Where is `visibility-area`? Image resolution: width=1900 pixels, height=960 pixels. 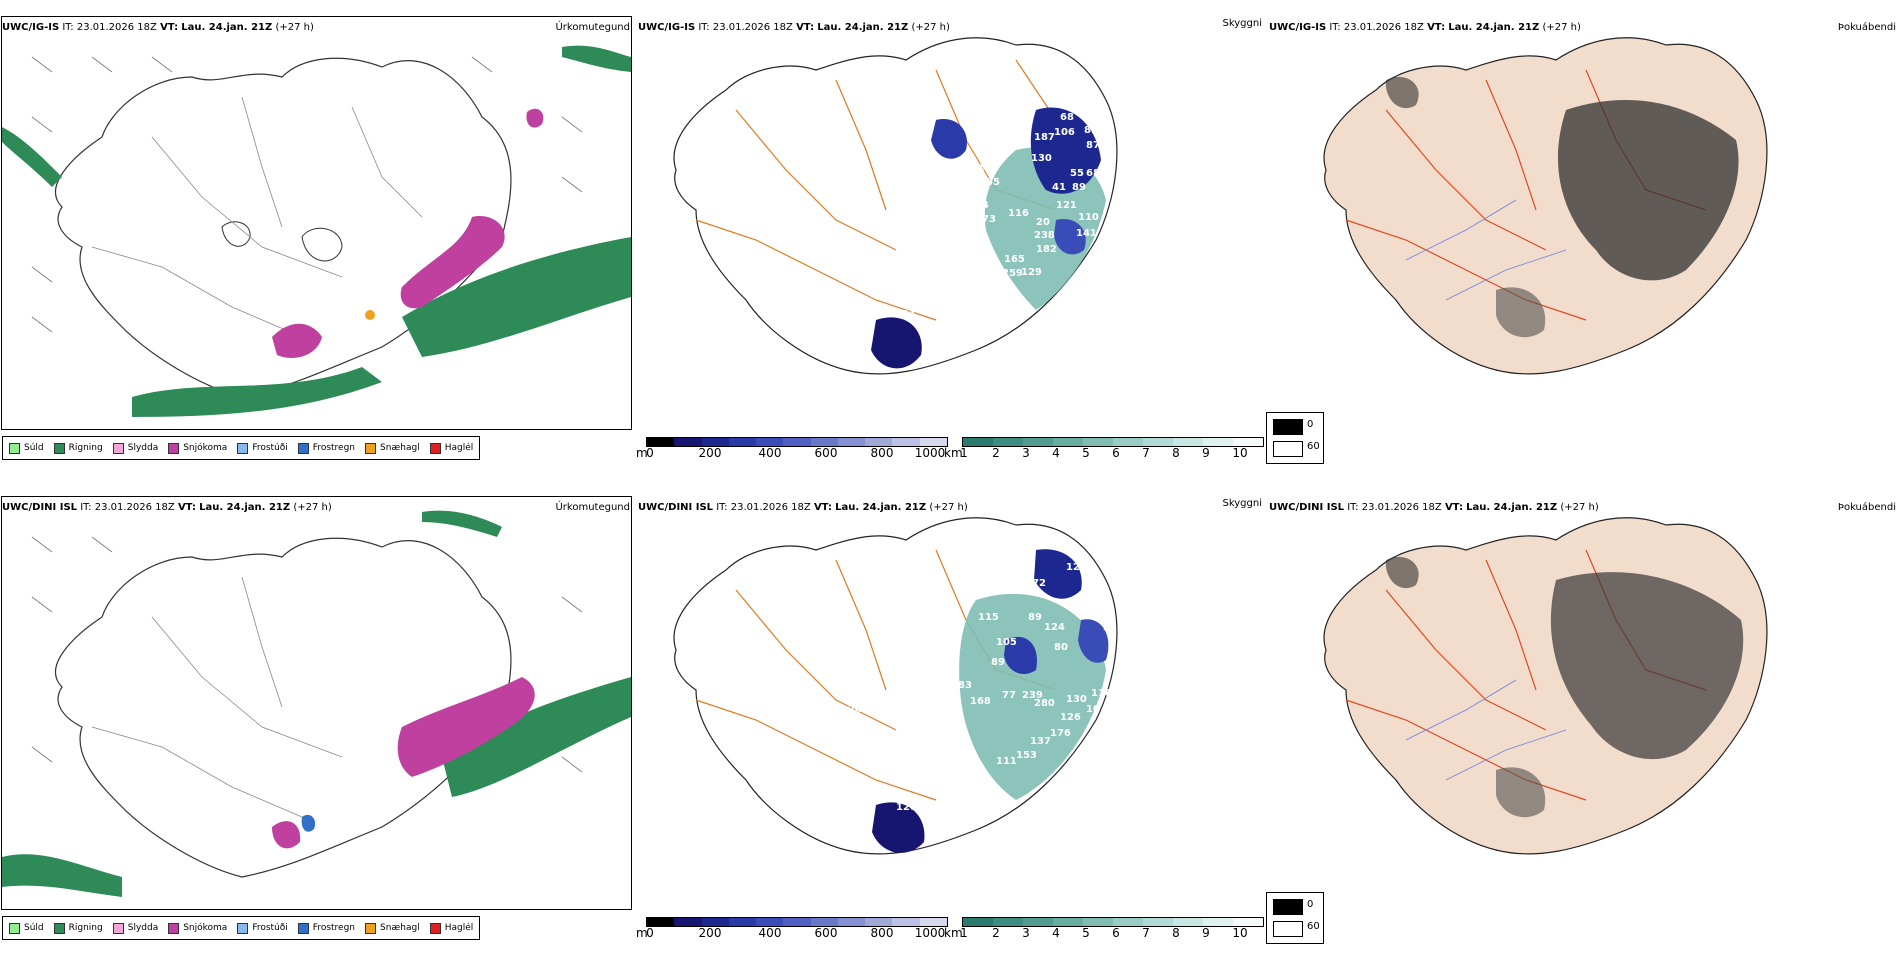 visibility-area is located at coordinates (1032, 696).